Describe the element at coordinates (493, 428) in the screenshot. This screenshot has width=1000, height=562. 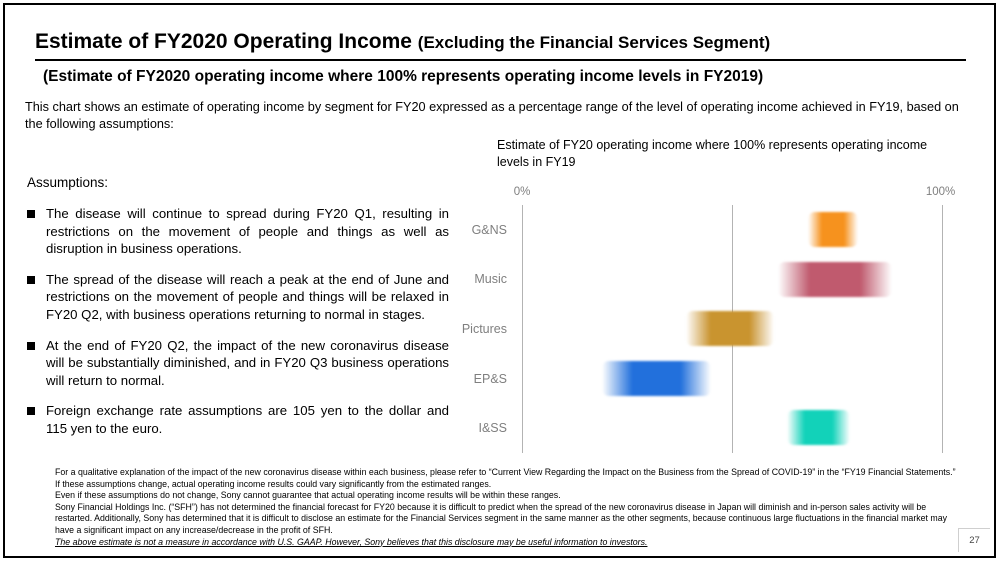
I see `category-label: I&SS` at that location.